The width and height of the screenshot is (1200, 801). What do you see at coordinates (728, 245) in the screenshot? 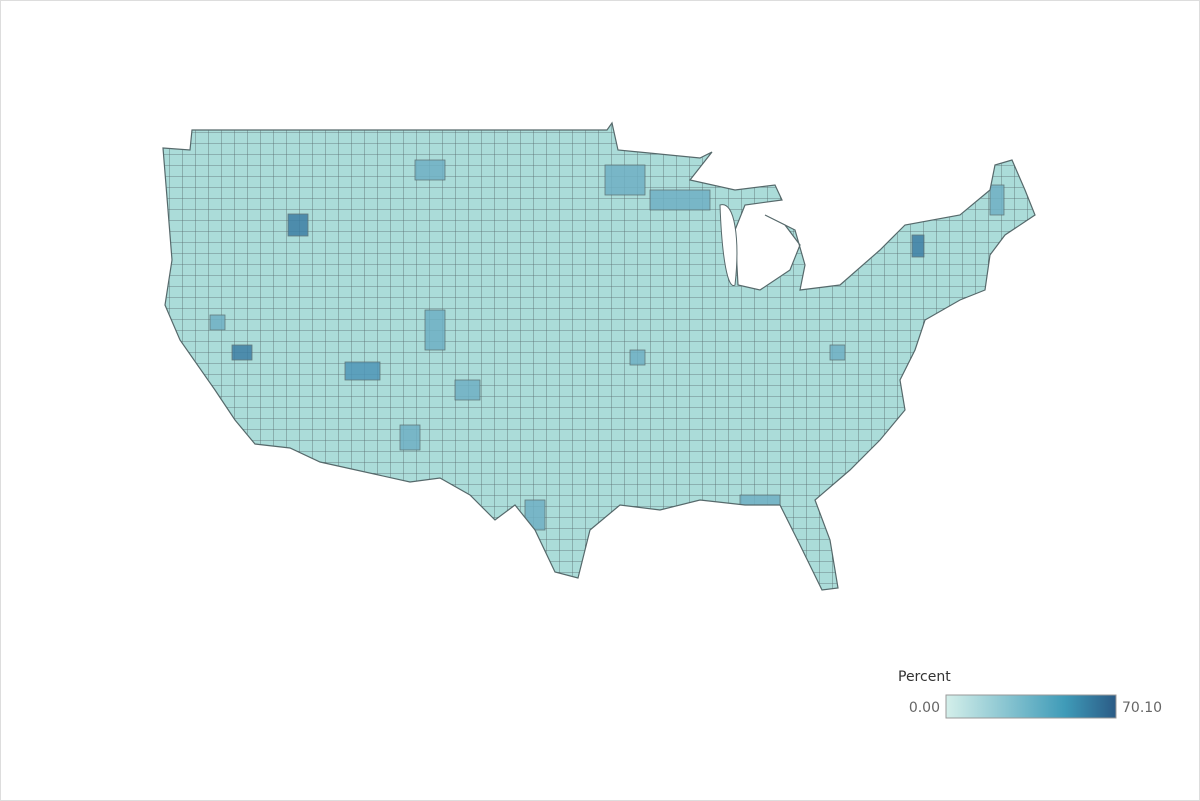
I see `lake-michigan` at bounding box center [728, 245].